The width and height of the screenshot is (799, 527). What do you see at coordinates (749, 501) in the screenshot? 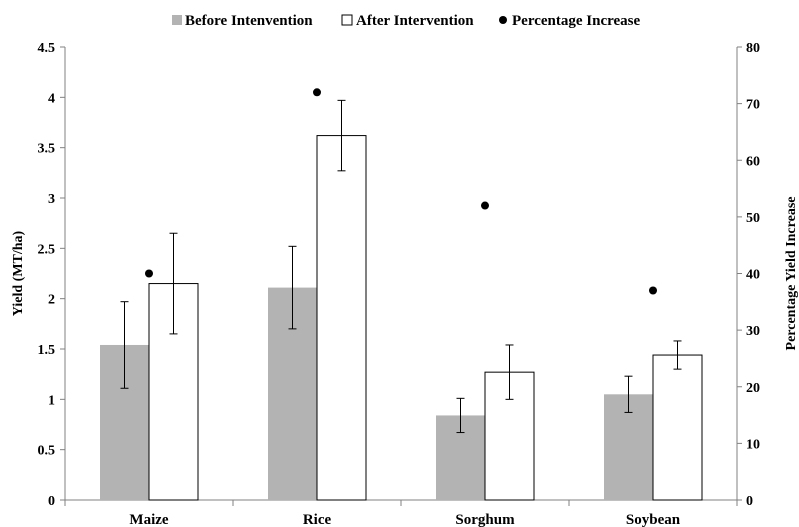
I see `right-tick-label: 0` at bounding box center [749, 501].